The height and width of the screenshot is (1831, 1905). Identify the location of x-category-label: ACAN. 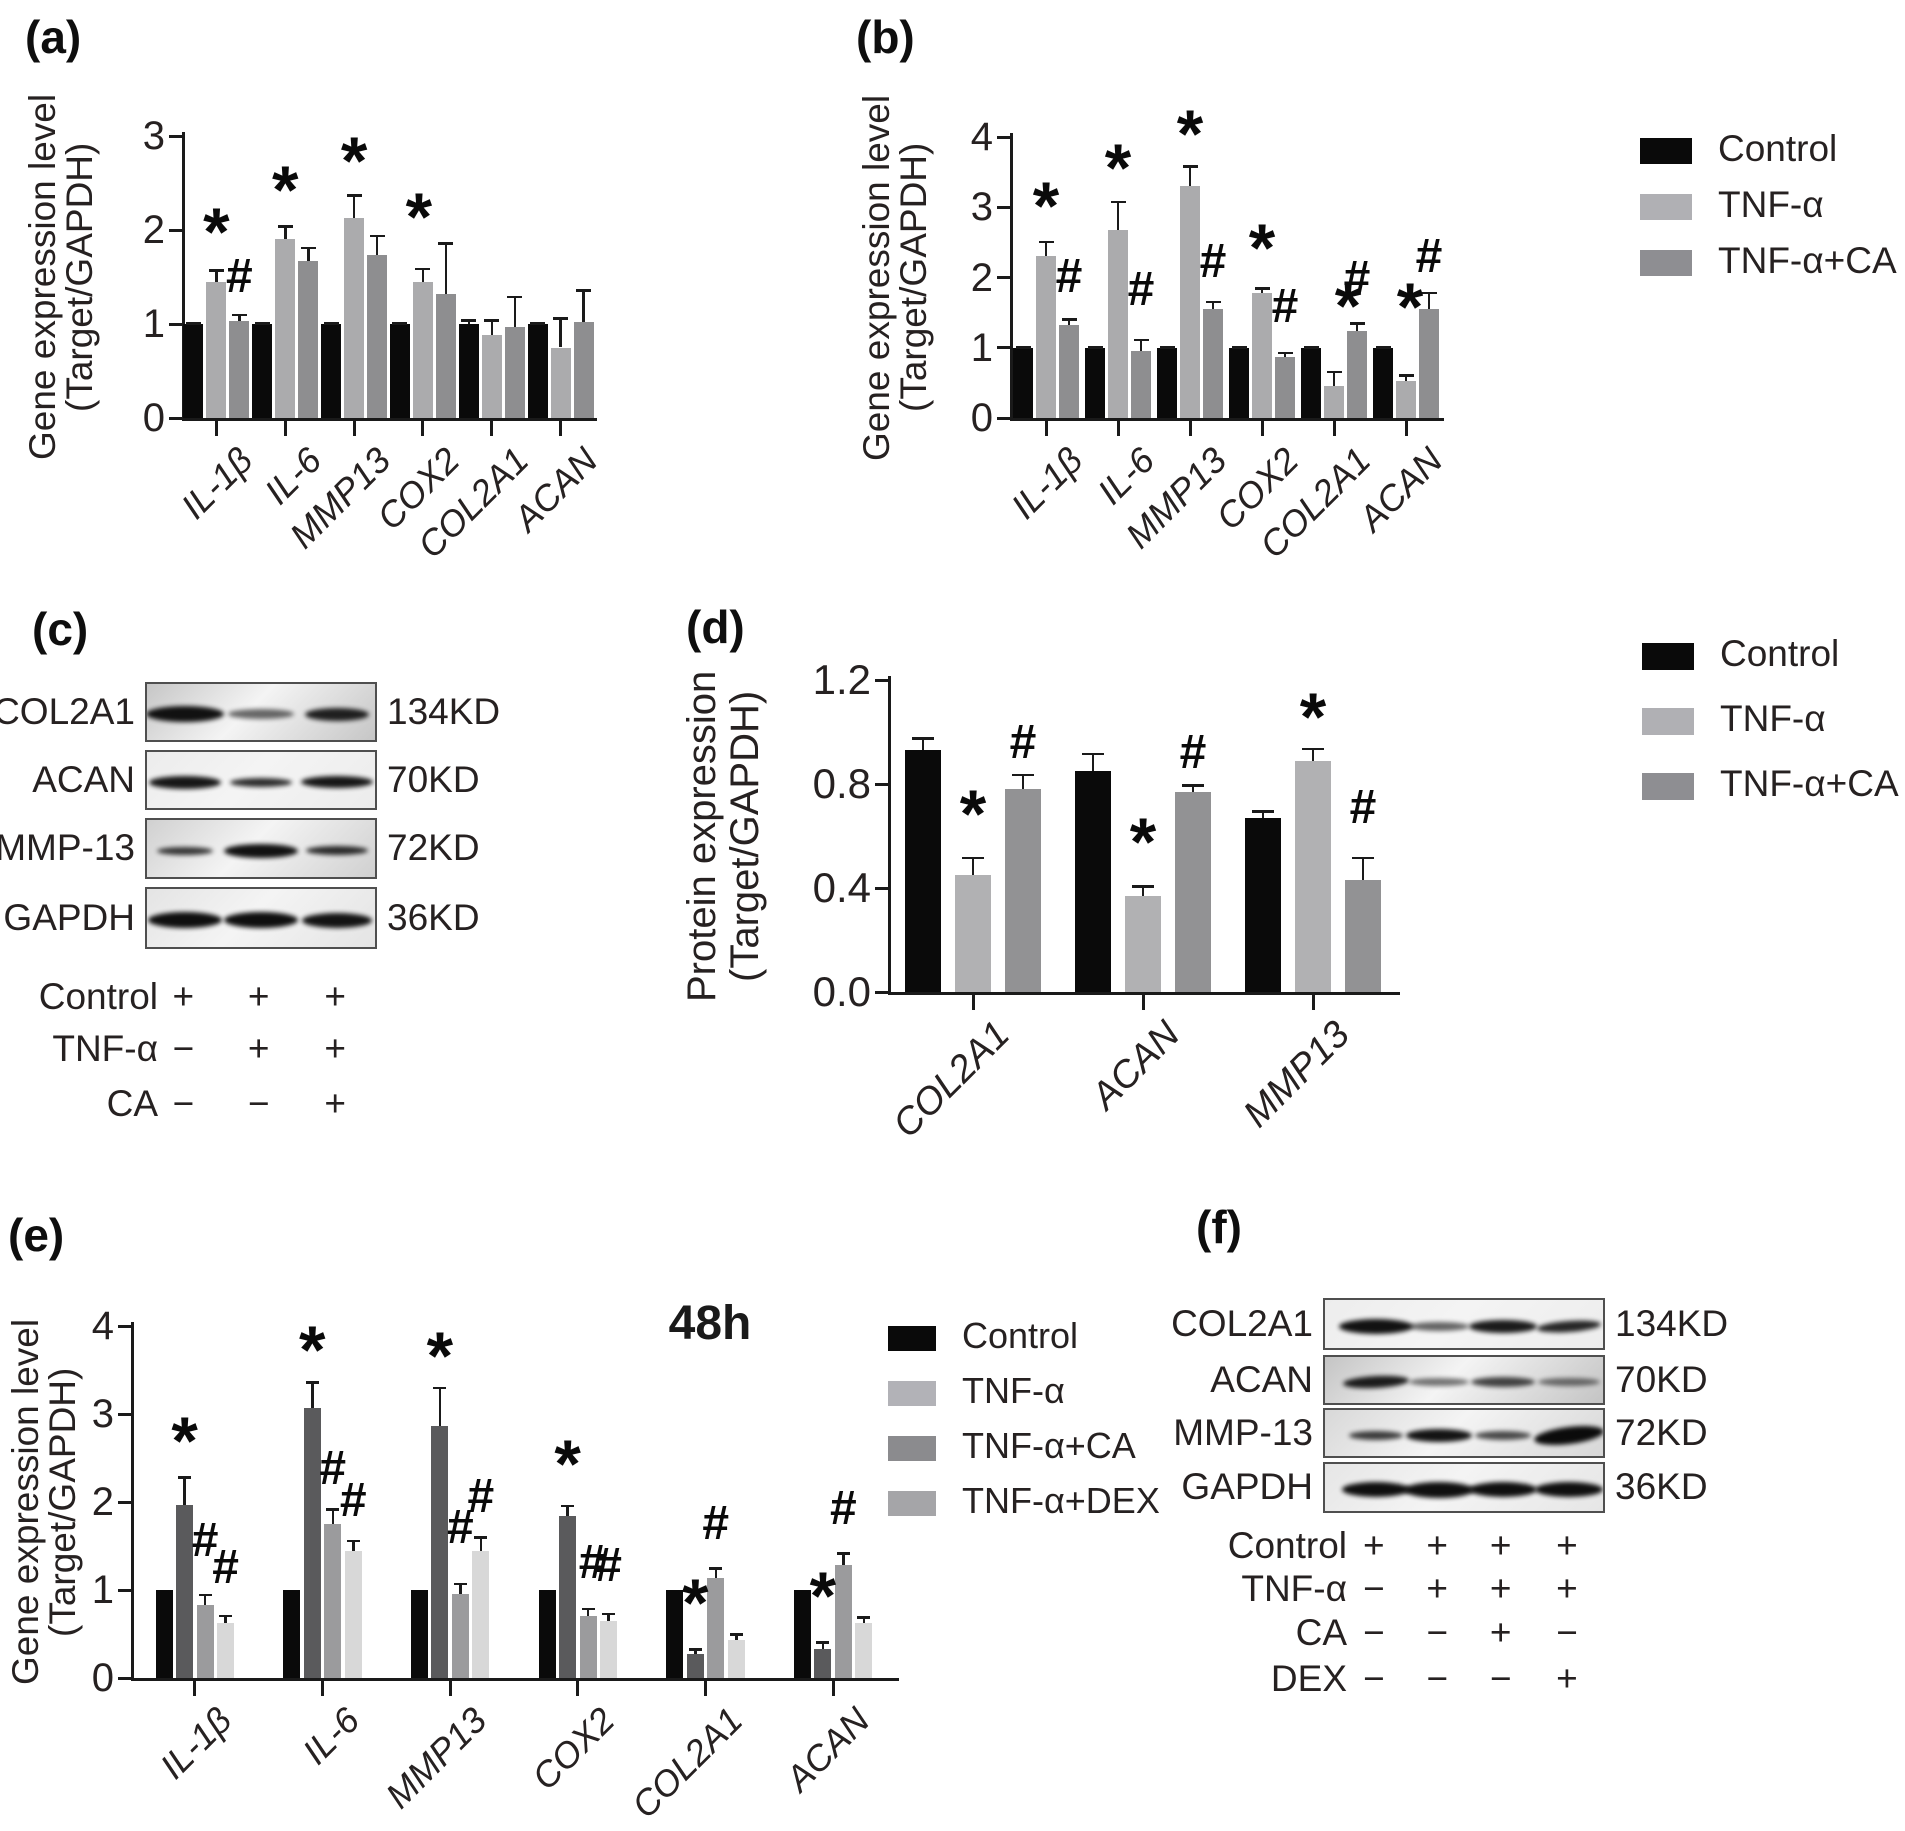
(1400, 489).